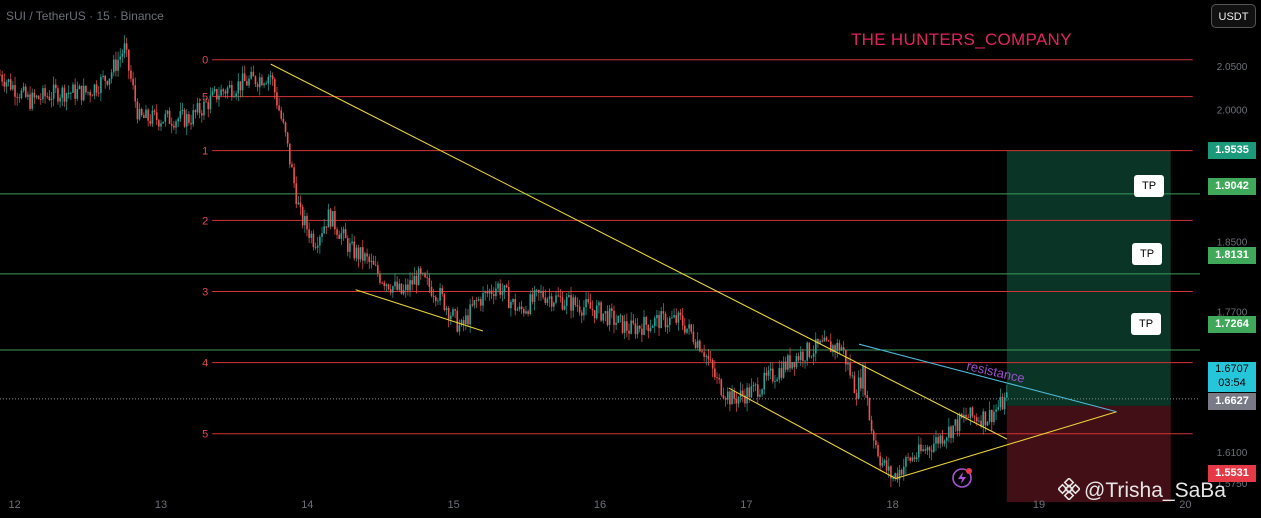 This screenshot has width=1261, height=518. I want to click on x-tick-5: 17, so click(746, 505).